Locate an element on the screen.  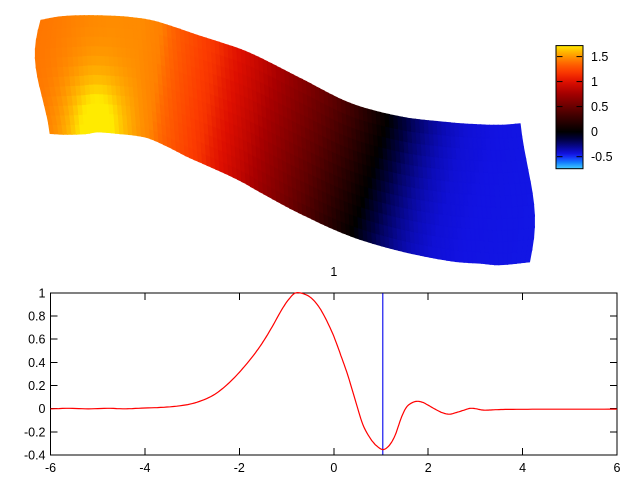
svg-text: 6 is located at coordinates (617, 468).